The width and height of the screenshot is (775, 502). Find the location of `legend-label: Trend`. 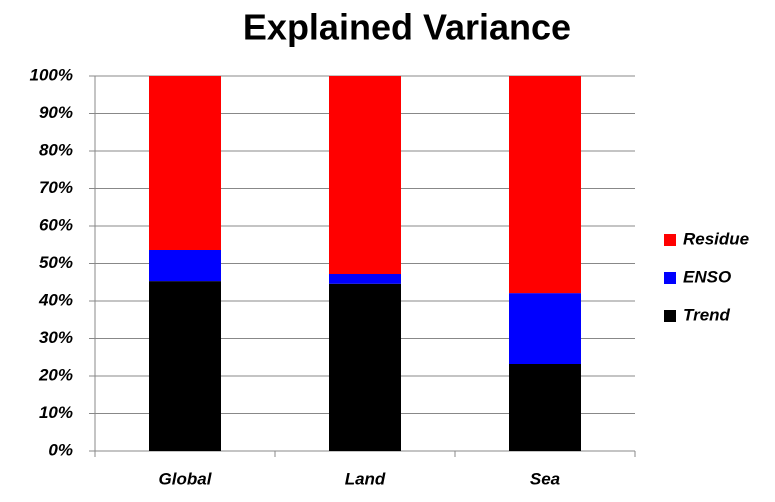

legend-label: Trend is located at coordinates (707, 314).